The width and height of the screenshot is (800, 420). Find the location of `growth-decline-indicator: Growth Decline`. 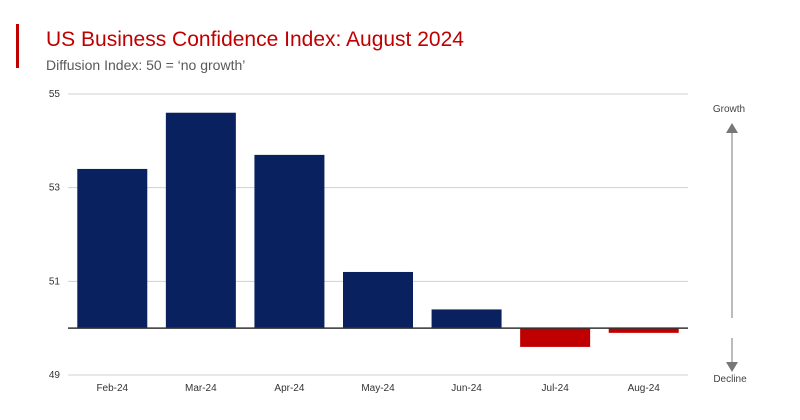

growth-decline-indicator: Growth Decline is located at coordinates (730, 244).